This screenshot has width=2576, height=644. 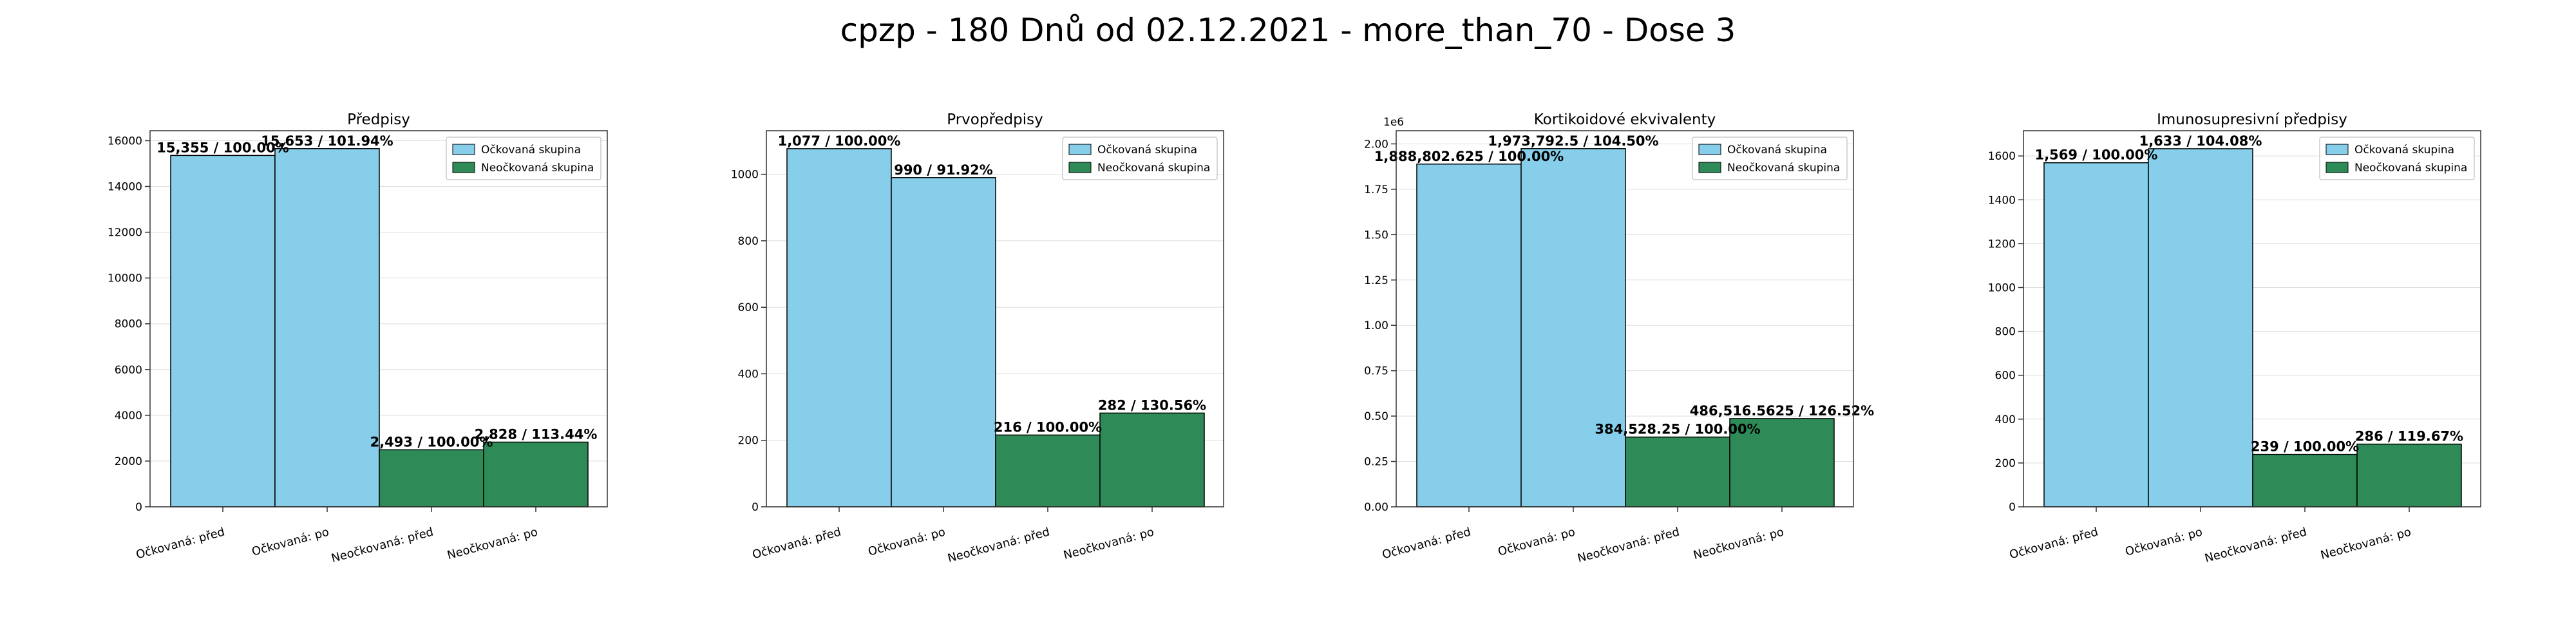 I want to click on y-tick-label: 8000, so click(x=128, y=325).